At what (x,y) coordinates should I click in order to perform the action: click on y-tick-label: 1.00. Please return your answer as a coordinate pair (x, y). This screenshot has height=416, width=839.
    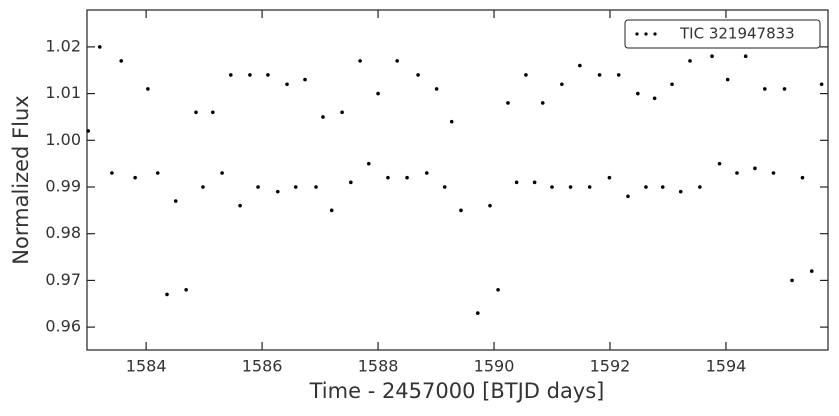
    Looking at the image, I should click on (63, 139).